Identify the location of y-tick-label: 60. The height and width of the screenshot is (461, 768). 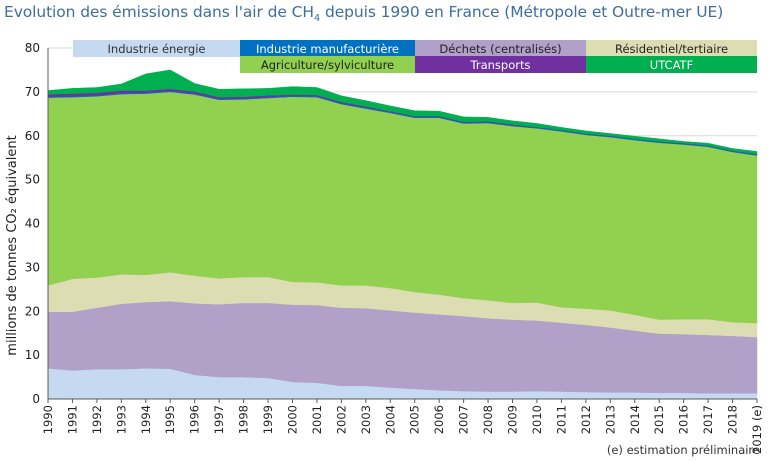
(32, 136).